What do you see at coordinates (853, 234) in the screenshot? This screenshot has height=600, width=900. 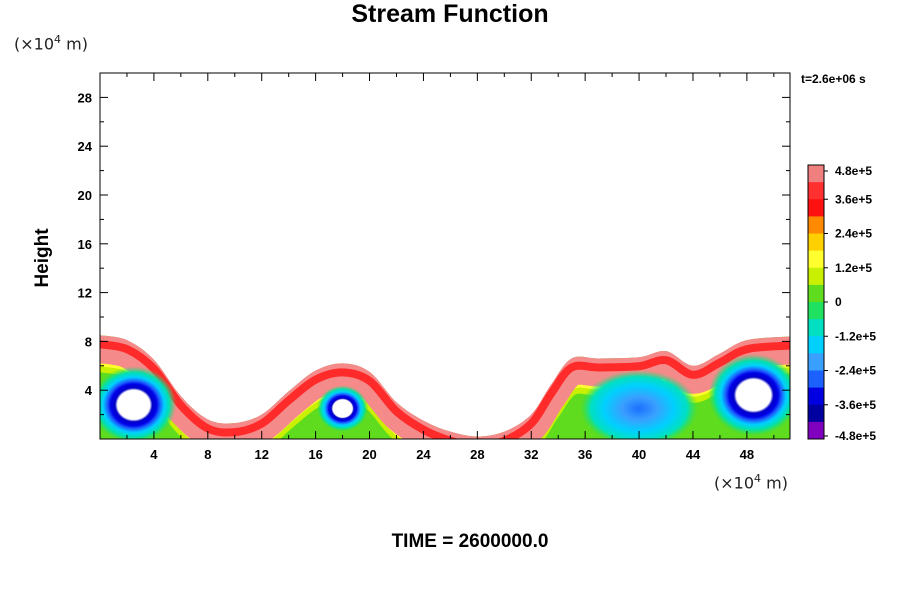 I see `colorbar-tick-label: 2.4e+5` at bounding box center [853, 234].